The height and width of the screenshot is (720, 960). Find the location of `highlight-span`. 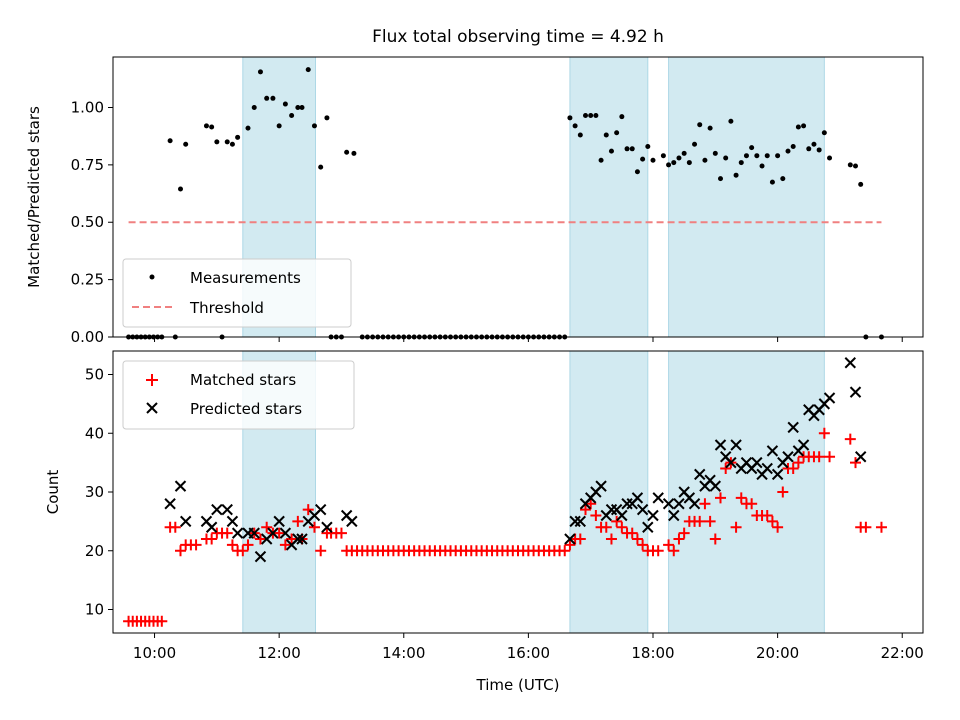

highlight-span is located at coordinates (746, 197).